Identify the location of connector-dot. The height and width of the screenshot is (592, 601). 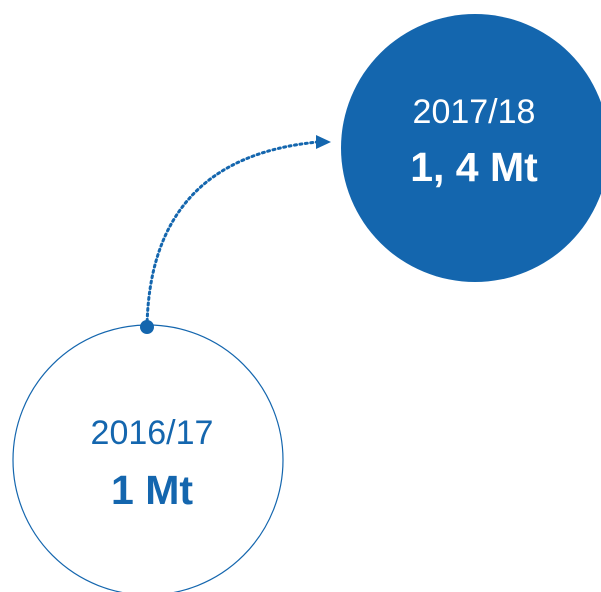
(147, 327).